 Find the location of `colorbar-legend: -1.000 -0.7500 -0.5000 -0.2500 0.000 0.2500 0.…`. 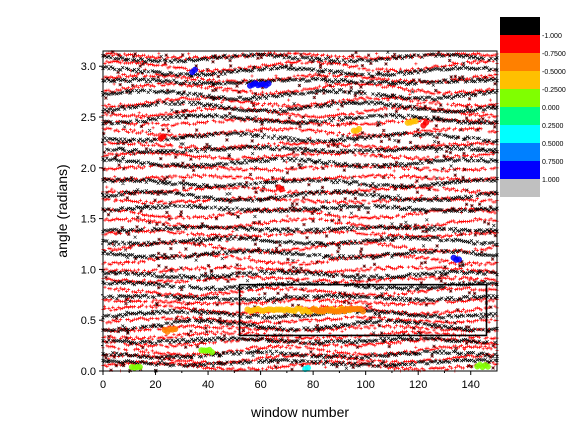

colorbar-legend: -1.000 -0.7500 -0.5000 -0.2500 0.000 0.2500 0.… is located at coordinates (533, 107).